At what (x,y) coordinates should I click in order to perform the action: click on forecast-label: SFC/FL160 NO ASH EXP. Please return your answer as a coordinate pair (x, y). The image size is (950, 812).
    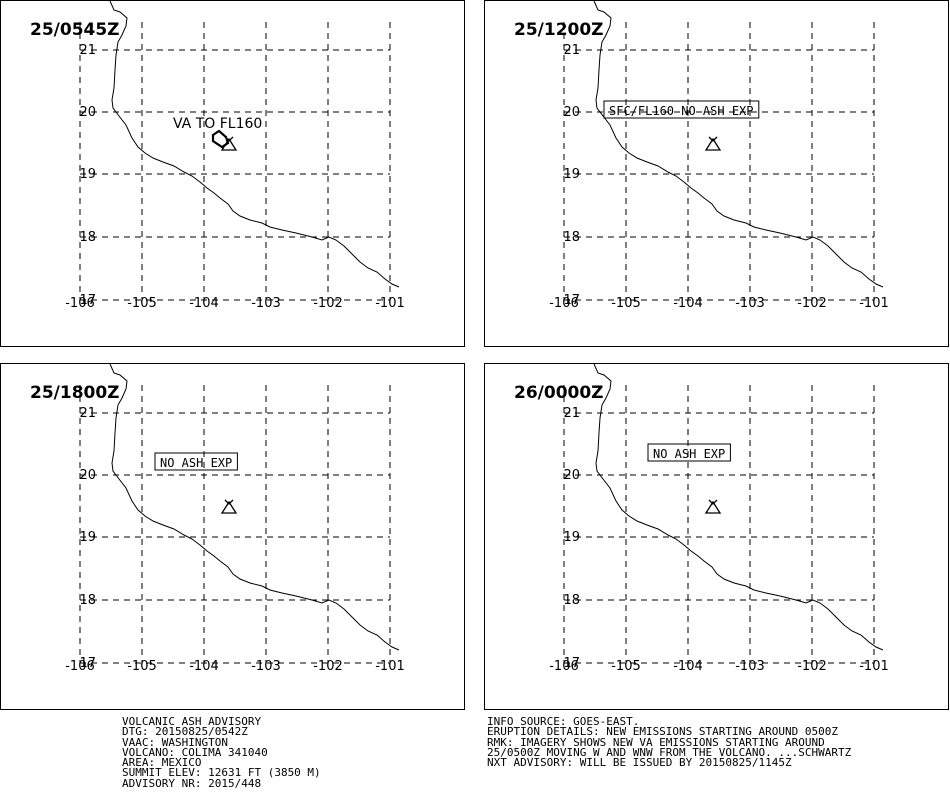
    Looking at the image, I should click on (681, 111).